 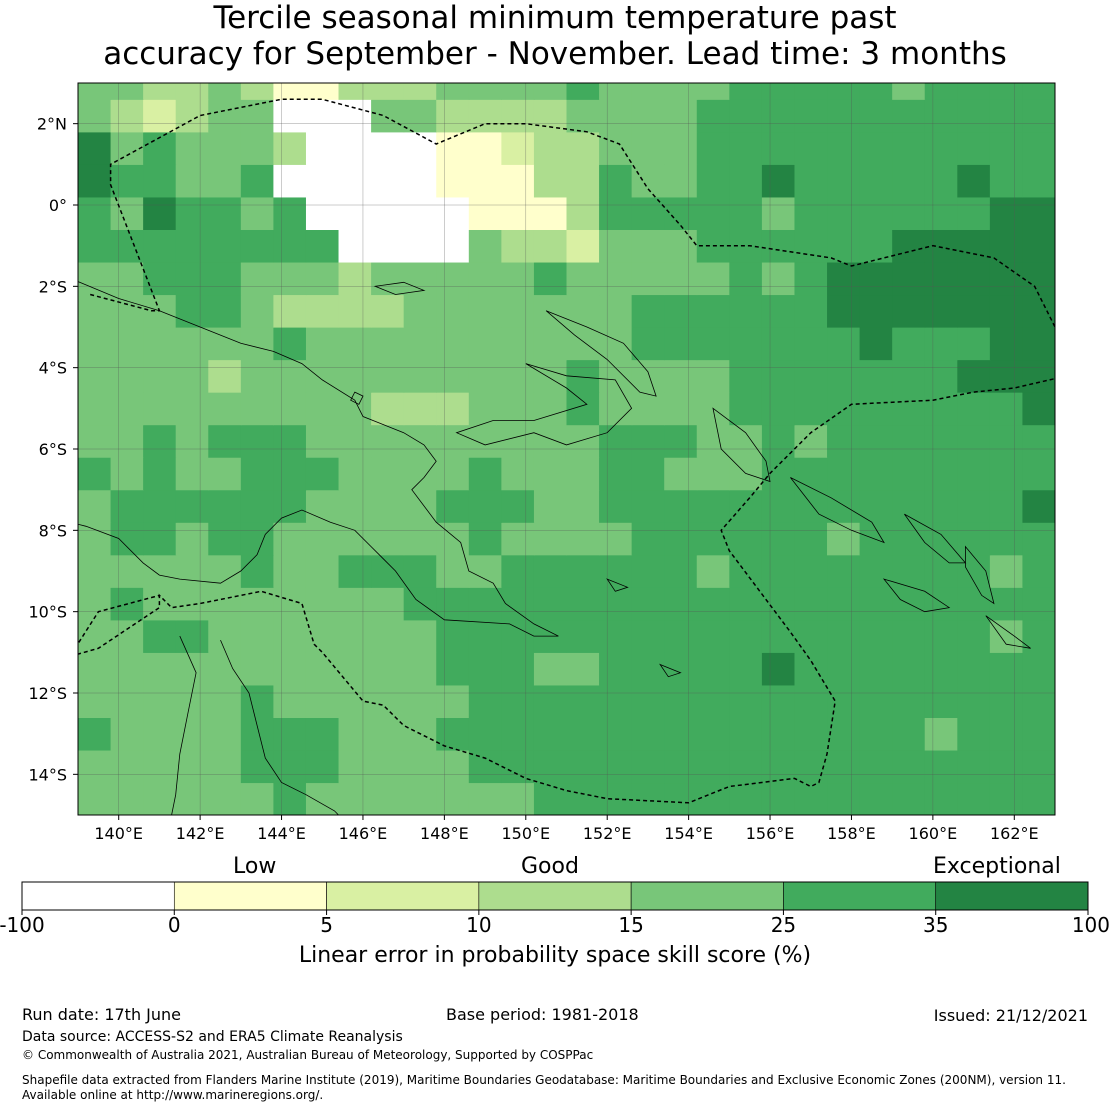 What do you see at coordinates (118, 833) in the screenshot?
I see `x-tick-label: 140°E` at bounding box center [118, 833].